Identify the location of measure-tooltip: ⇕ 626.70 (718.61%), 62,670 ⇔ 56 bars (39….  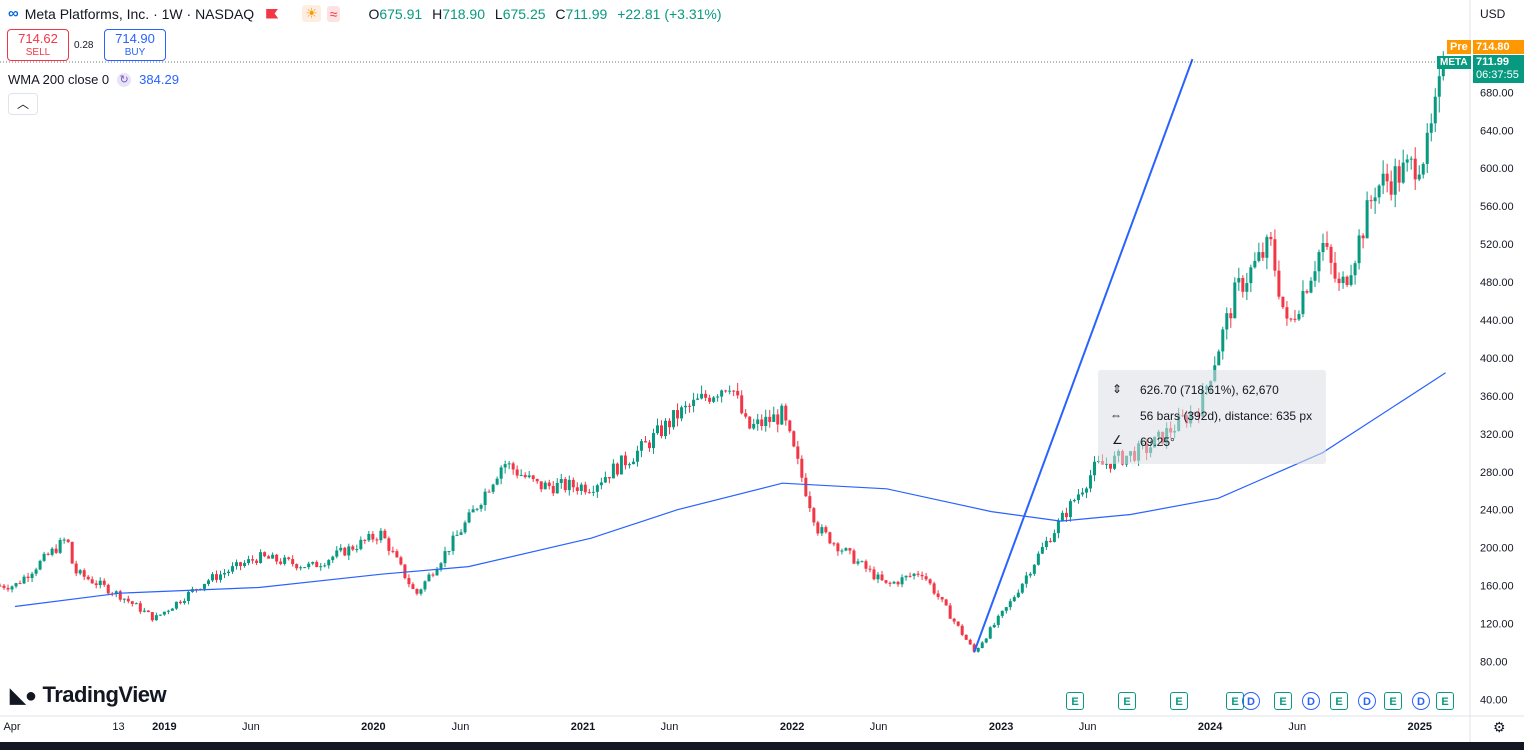
(1212, 417).